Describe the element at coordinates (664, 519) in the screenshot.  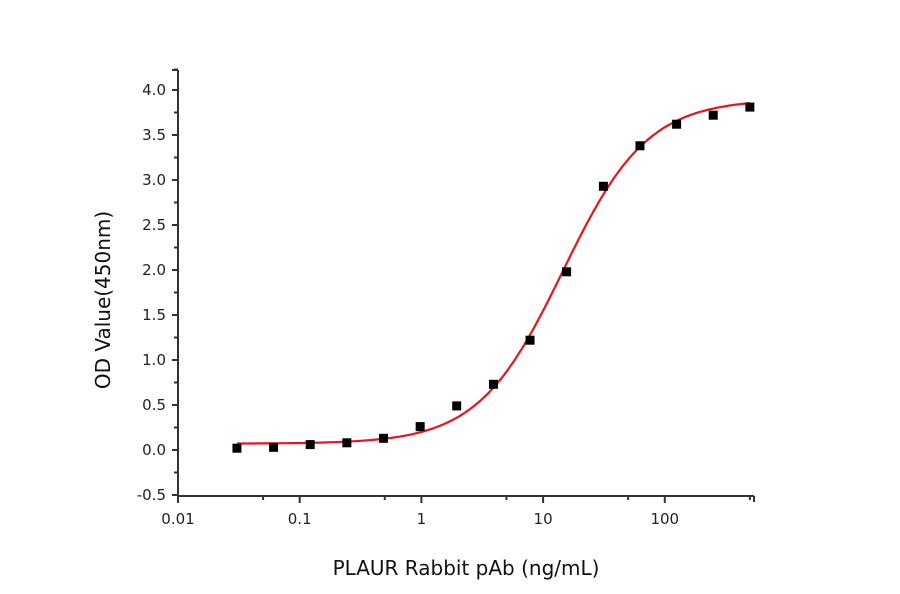
I see `x-tick-label: 100` at that location.